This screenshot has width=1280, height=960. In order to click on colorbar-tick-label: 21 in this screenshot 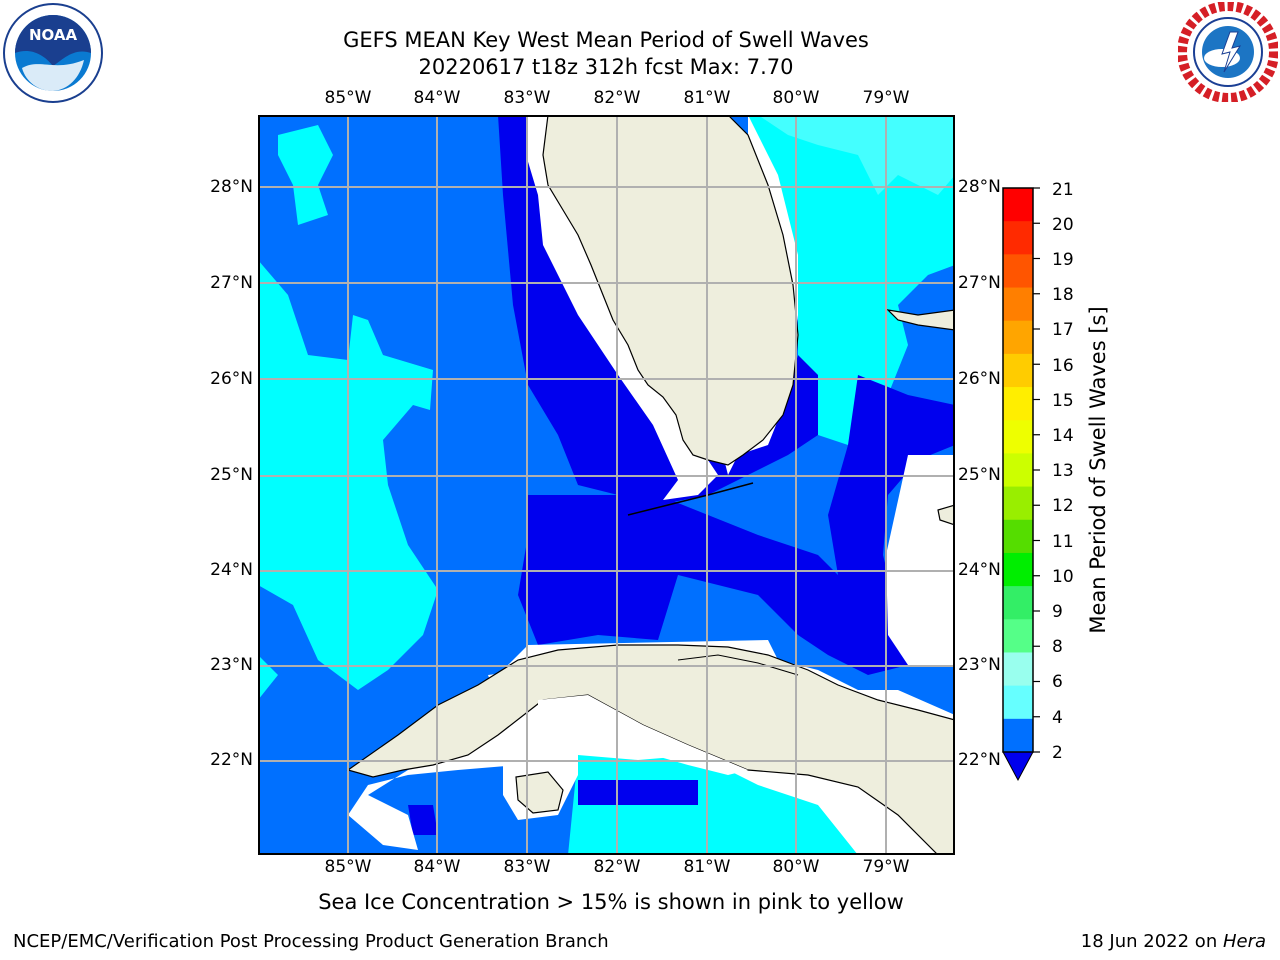, I will do `click(1063, 190)`.